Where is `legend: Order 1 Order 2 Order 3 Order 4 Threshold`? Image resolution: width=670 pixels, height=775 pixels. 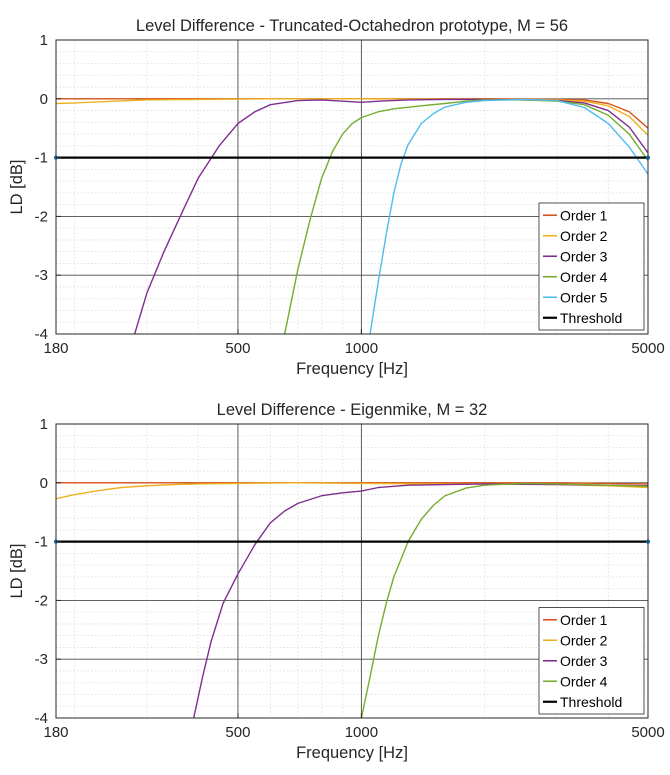 legend: Order 1 Order 2 Order 3 Order 4 Threshold is located at coordinates (591, 661).